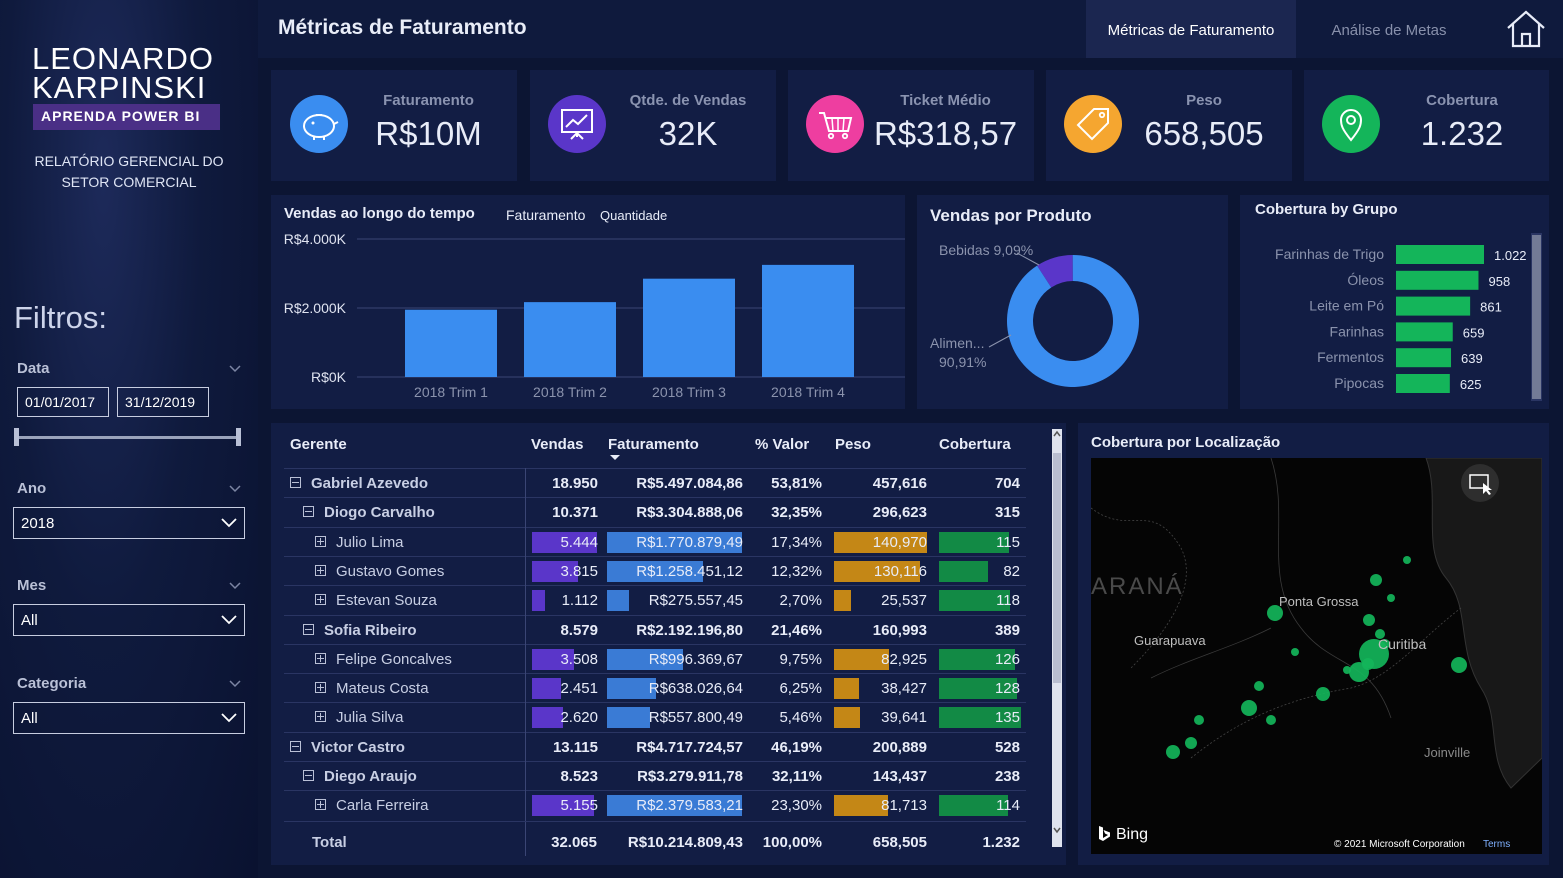 Image resolution: width=1563 pixels, height=878 pixels. I want to click on kpi-card-qtde-vendas: Qtde. de Vendas 32K, so click(653, 125).